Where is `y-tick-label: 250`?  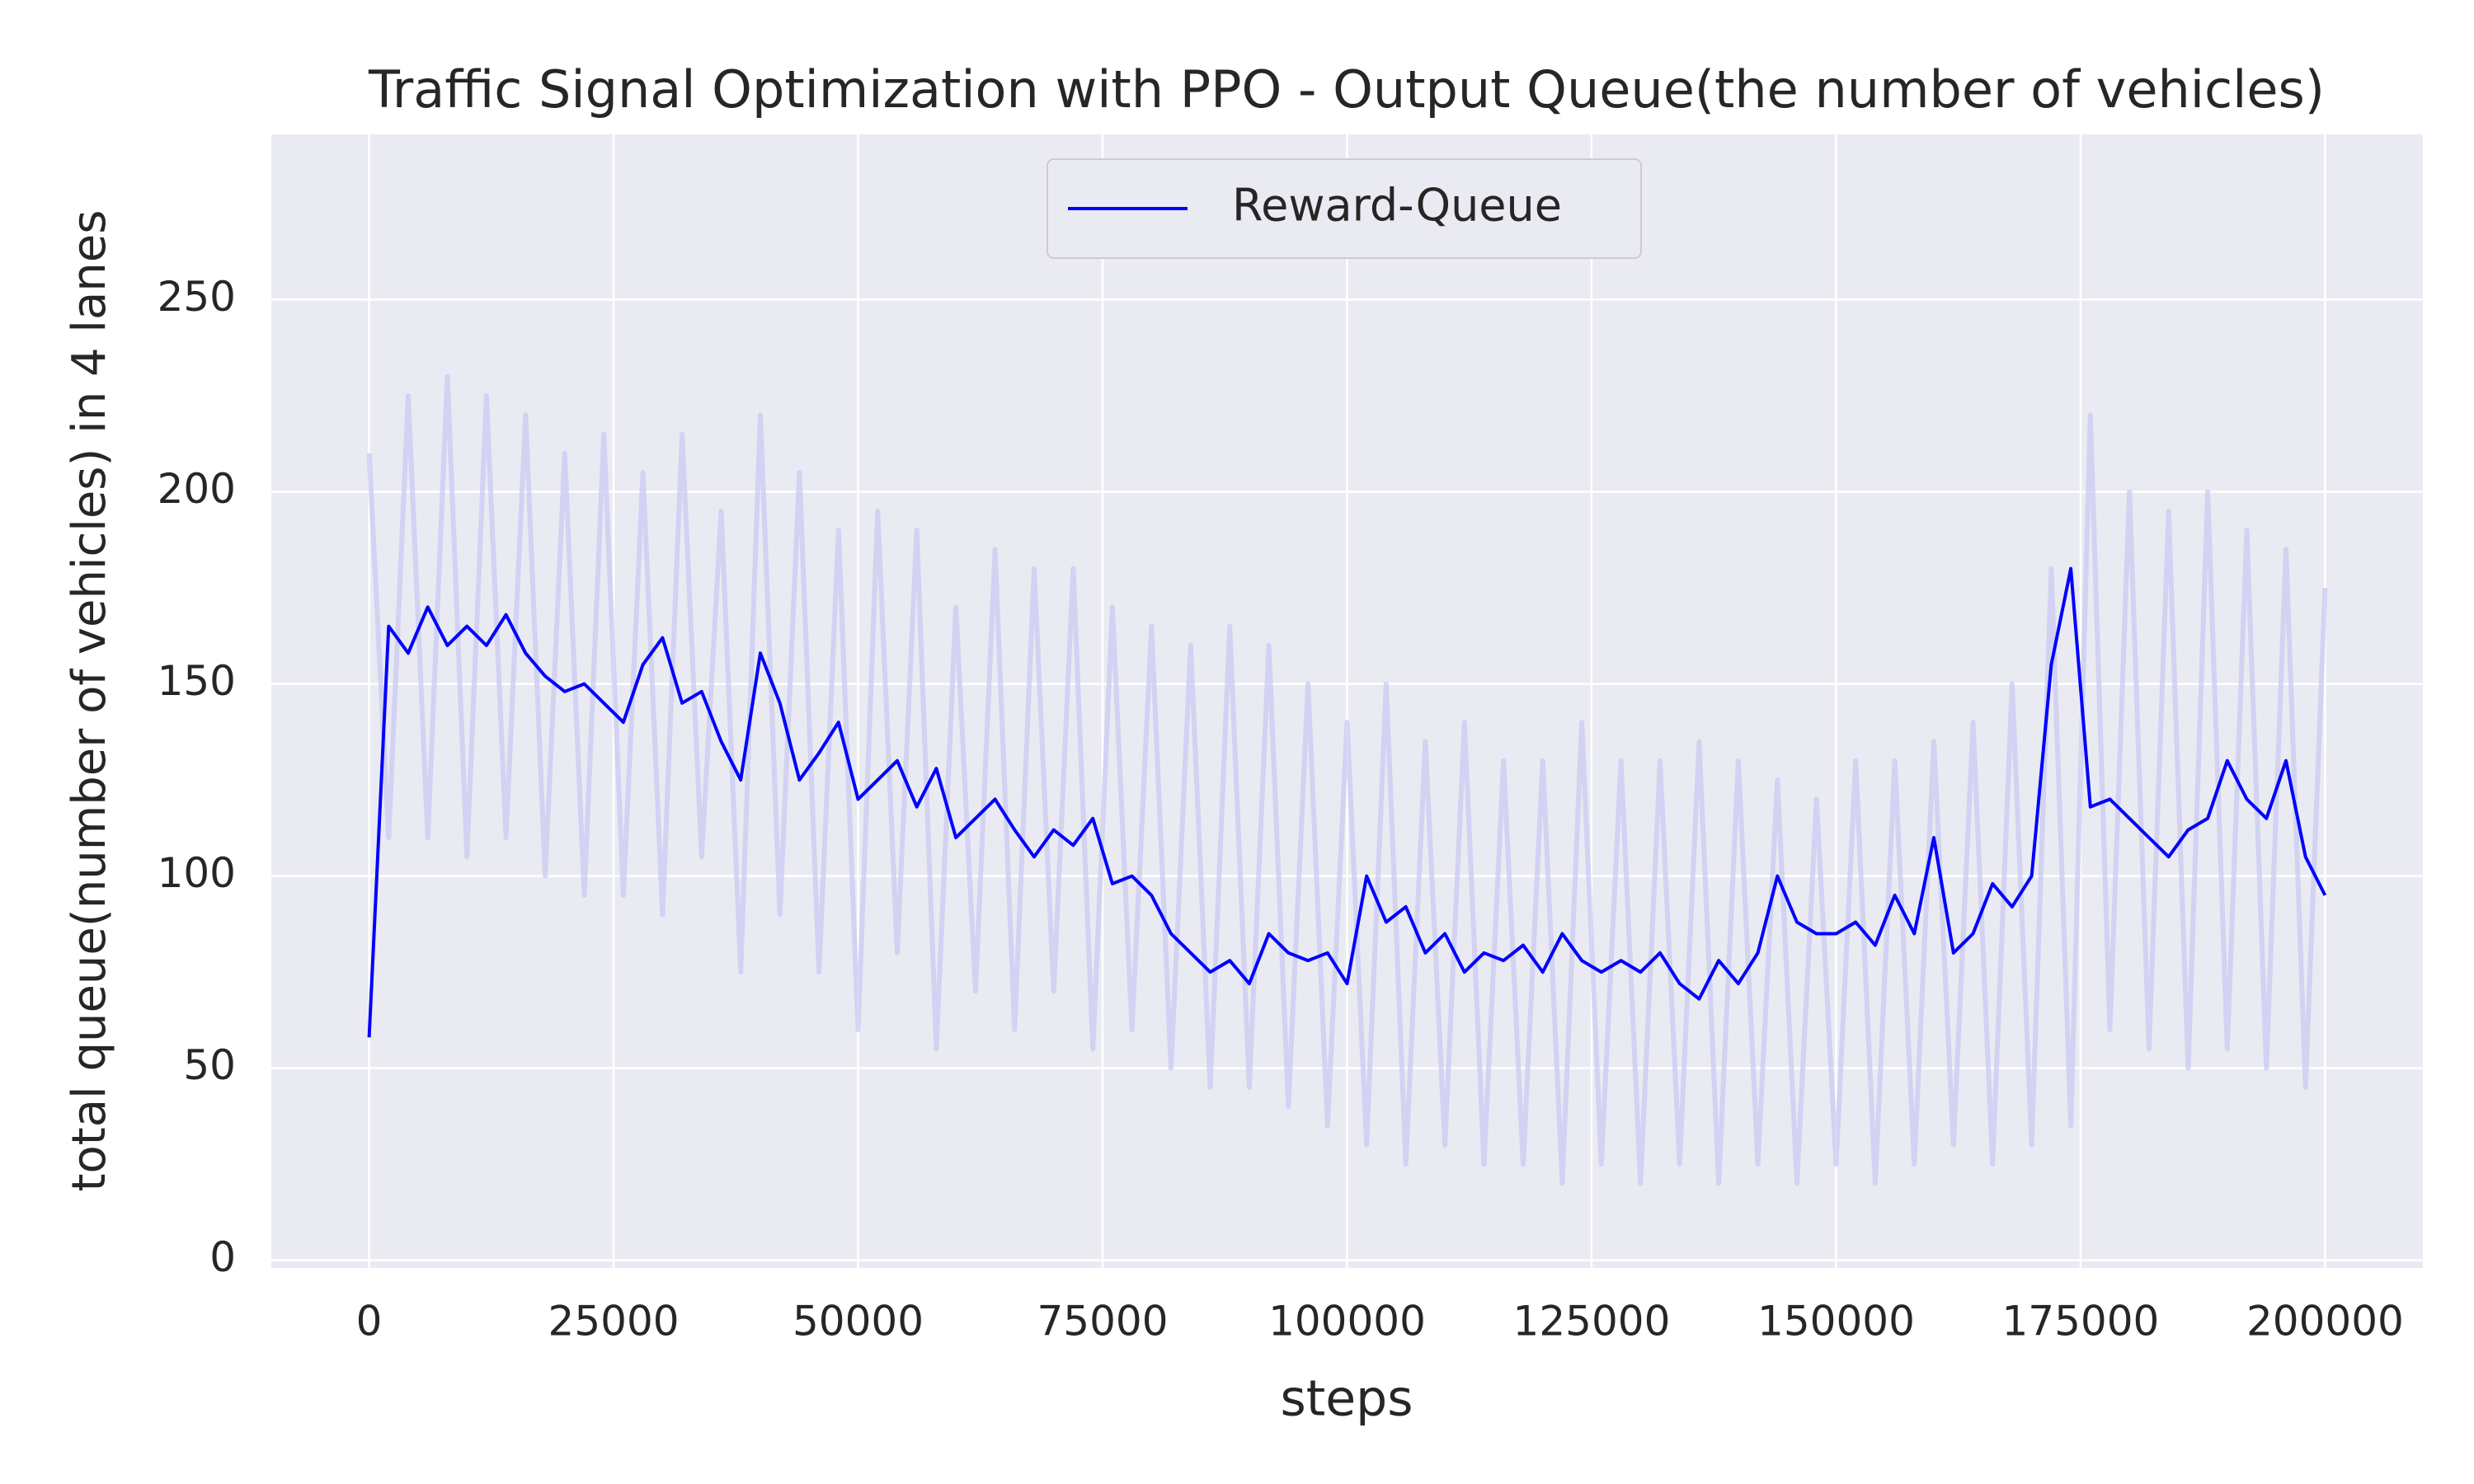 y-tick-label: 250 is located at coordinates (197, 297).